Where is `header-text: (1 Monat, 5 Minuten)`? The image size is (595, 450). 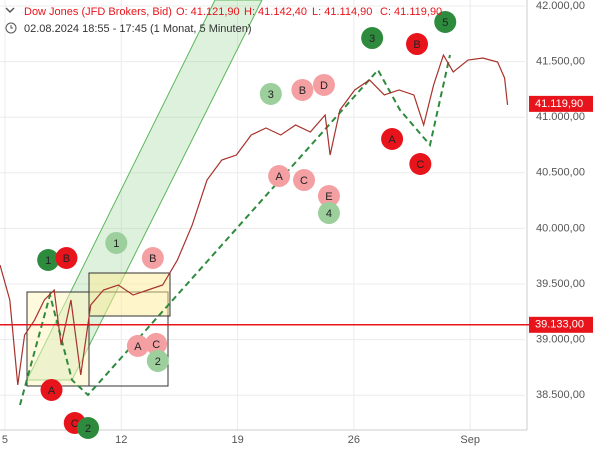
header-text: (1 Monat, 5 Minuten) is located at coordinates (201, 29).